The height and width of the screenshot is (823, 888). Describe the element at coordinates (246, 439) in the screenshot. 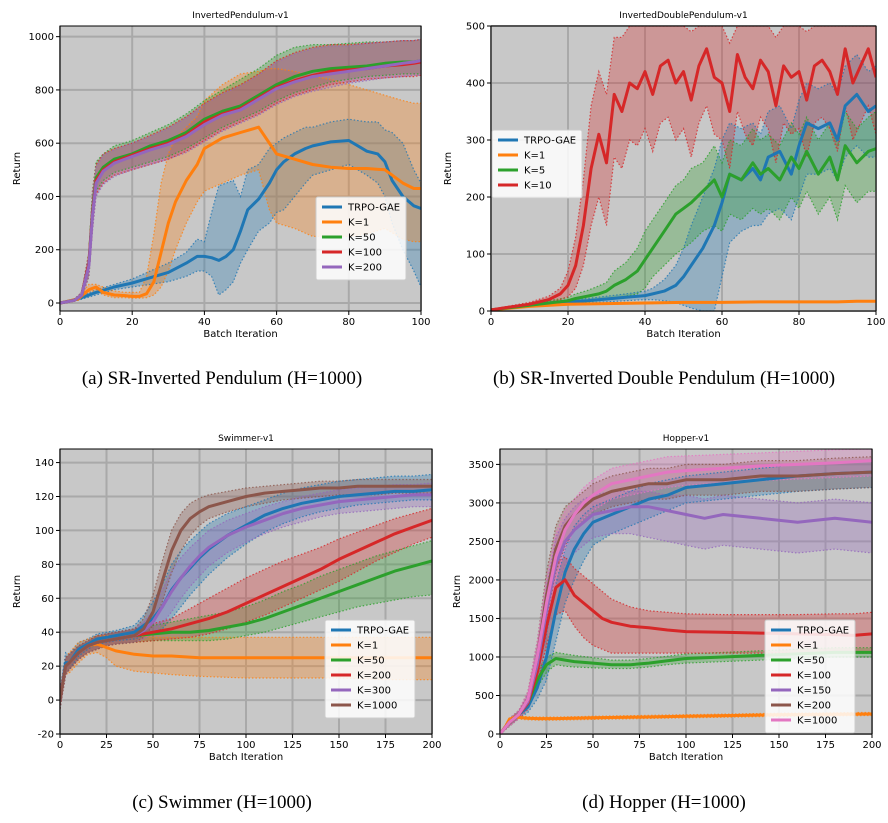

I see `chart-title: Swimmer-v1` at that location.